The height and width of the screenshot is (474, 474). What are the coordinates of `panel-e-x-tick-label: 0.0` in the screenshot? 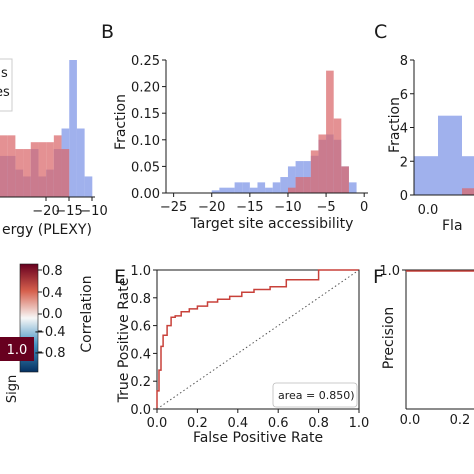 It's located at (157, 423).